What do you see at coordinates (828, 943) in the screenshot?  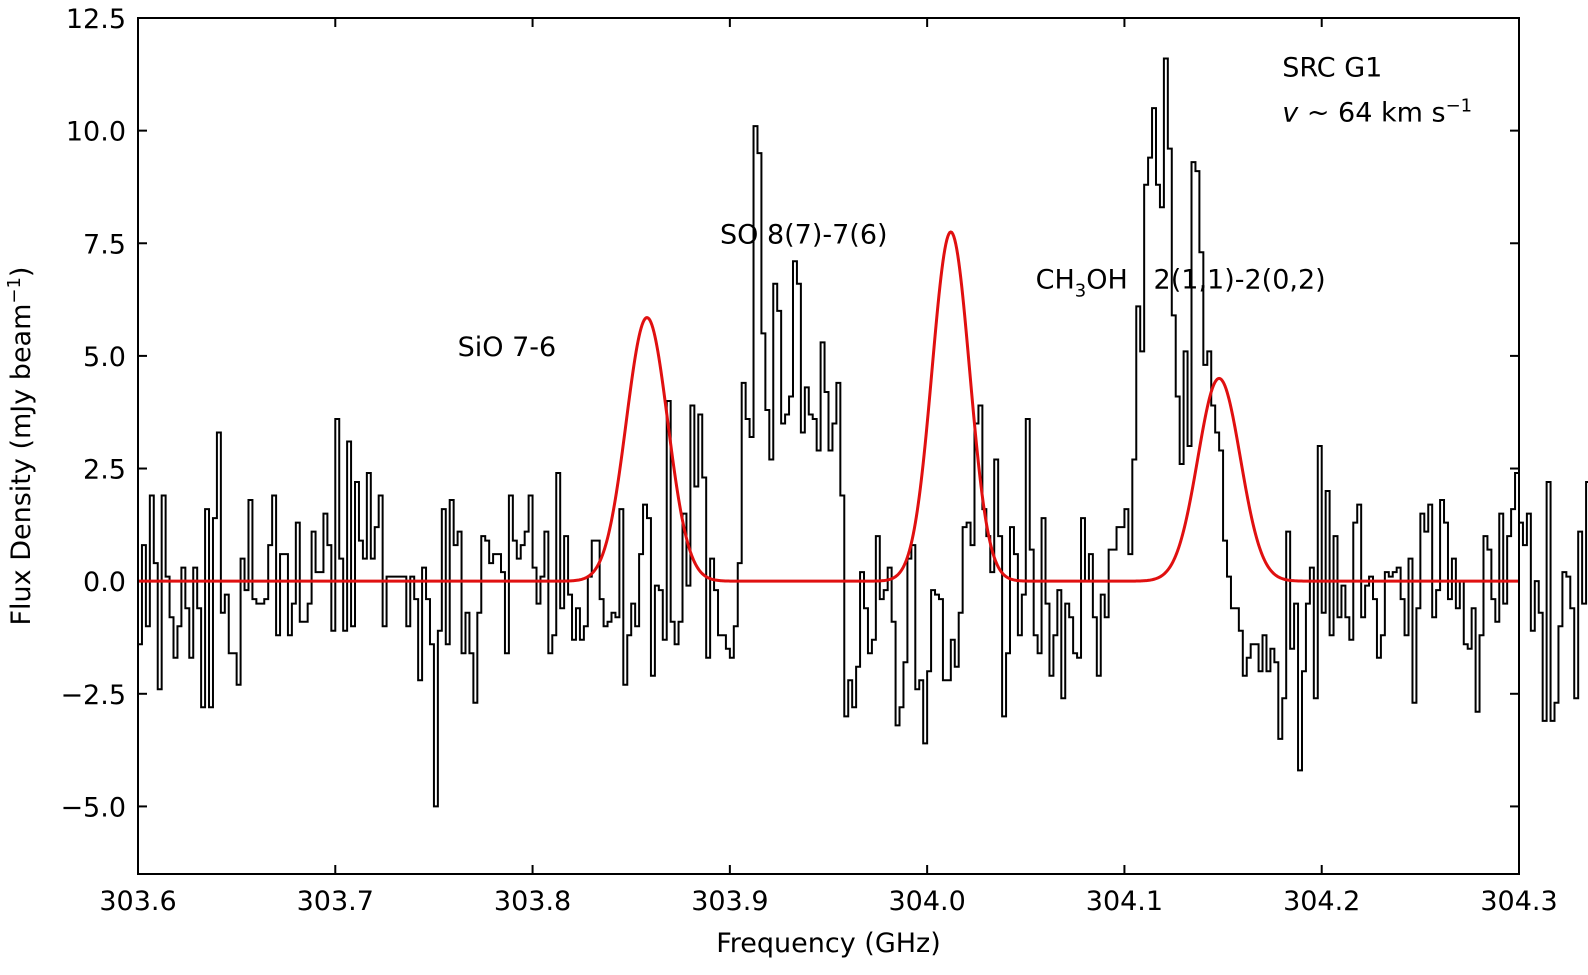 I see `x-axis-label: Frequency (GHz)` at bounding box center [828, 943].